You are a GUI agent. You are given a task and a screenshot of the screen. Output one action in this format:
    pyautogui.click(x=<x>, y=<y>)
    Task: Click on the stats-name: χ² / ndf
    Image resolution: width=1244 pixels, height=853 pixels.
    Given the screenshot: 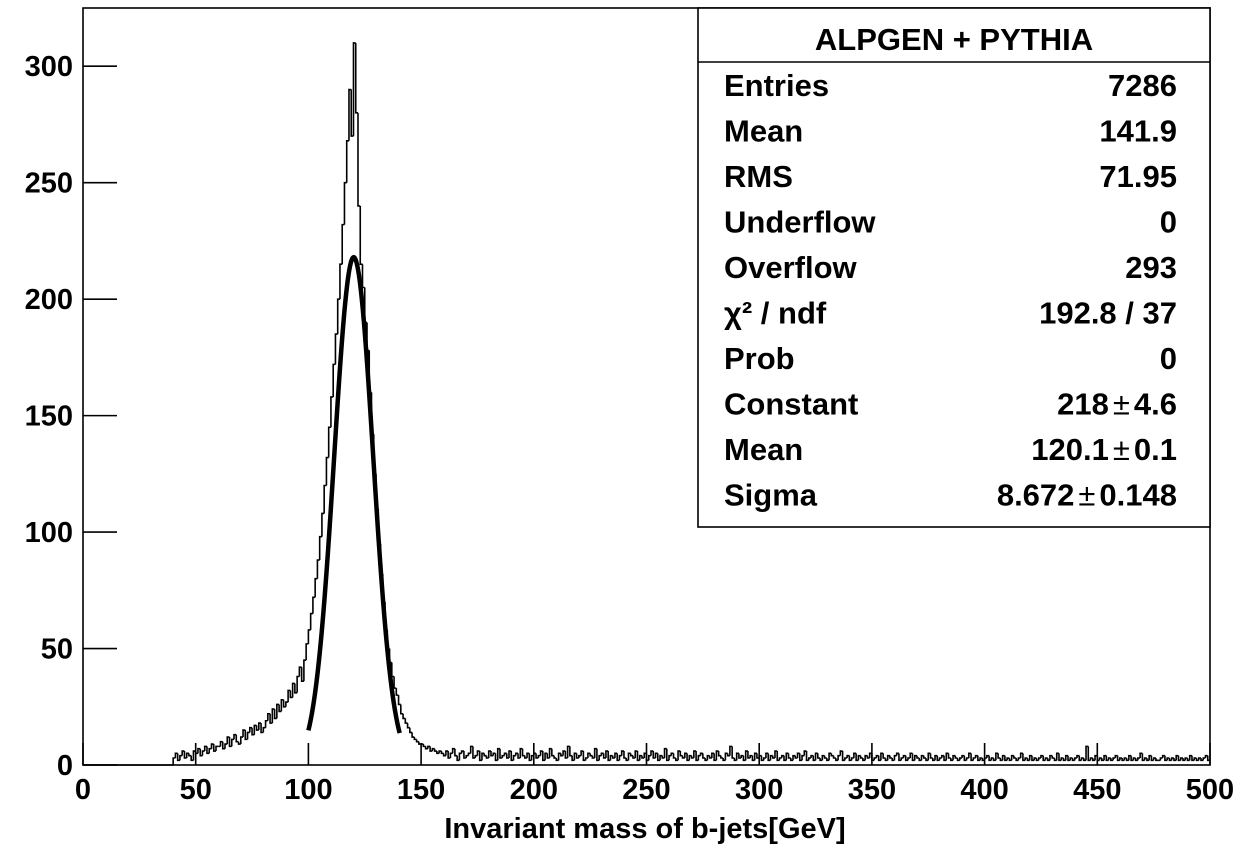 What is the action you would take?
    pyautogui.click(x=775, y=312)
    